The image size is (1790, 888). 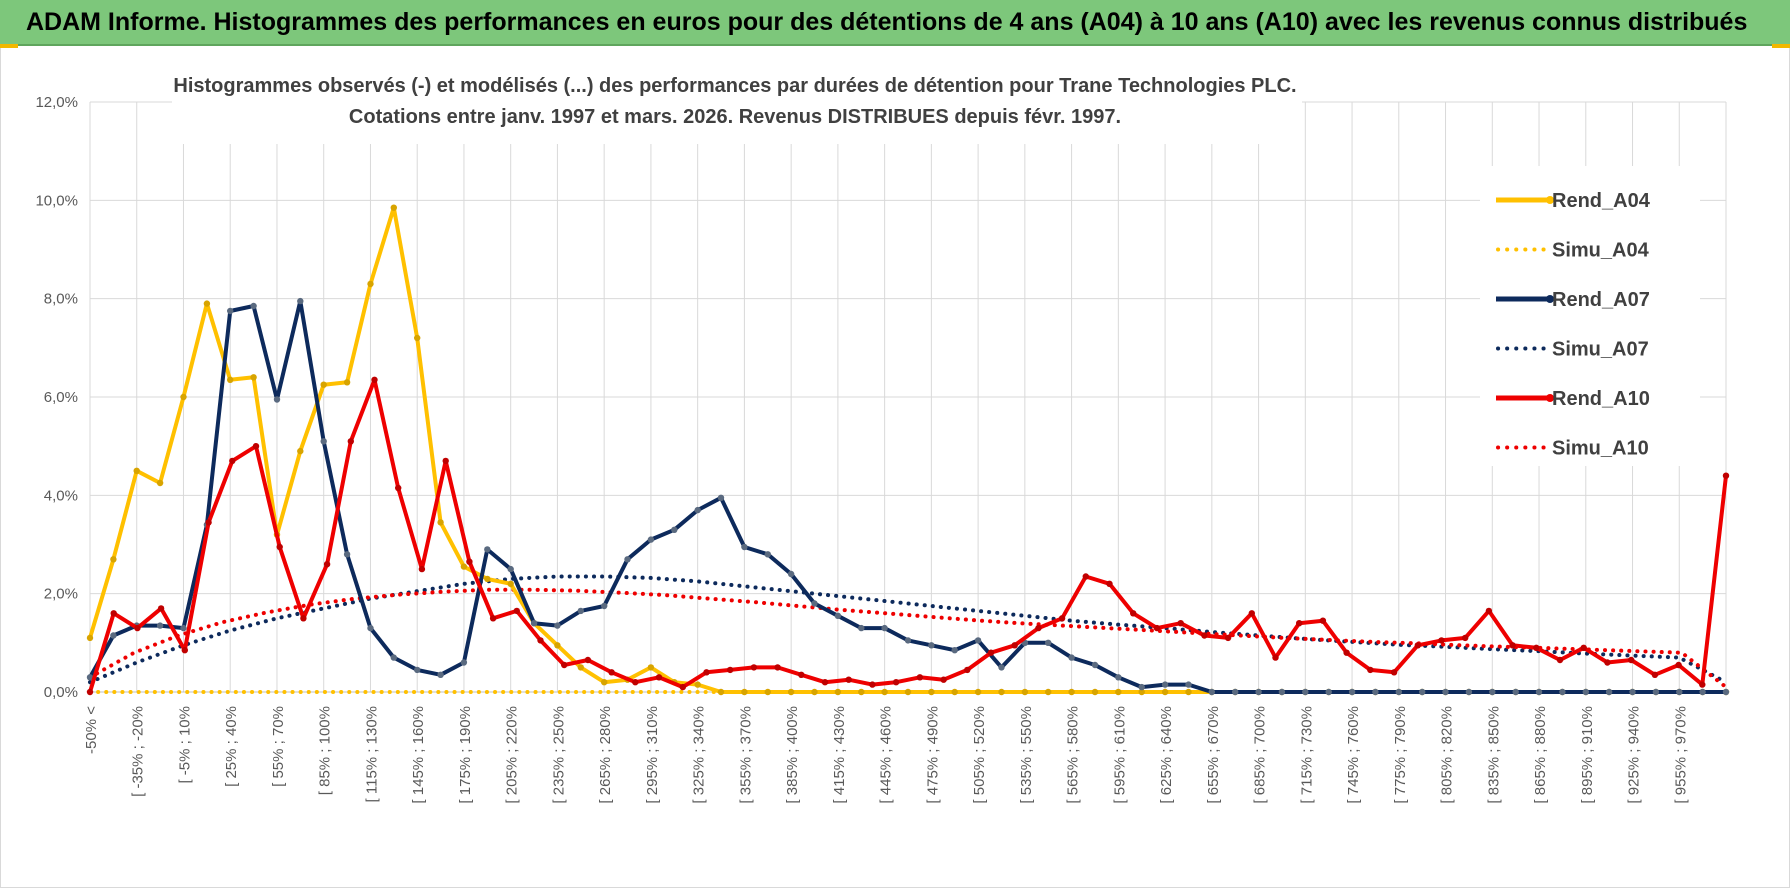 I want to click on legend-marker-Rend_A04, so click(x=1550, y=200).